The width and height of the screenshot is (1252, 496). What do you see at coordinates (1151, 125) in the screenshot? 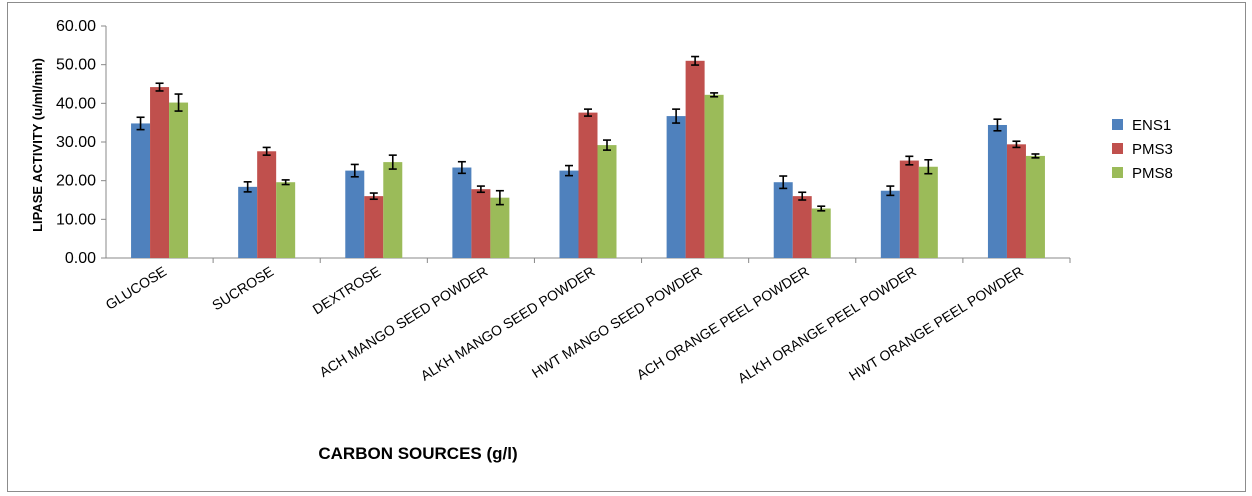
I see `legend-label-ens1: ENS1` at bounding box center [1151, 125].